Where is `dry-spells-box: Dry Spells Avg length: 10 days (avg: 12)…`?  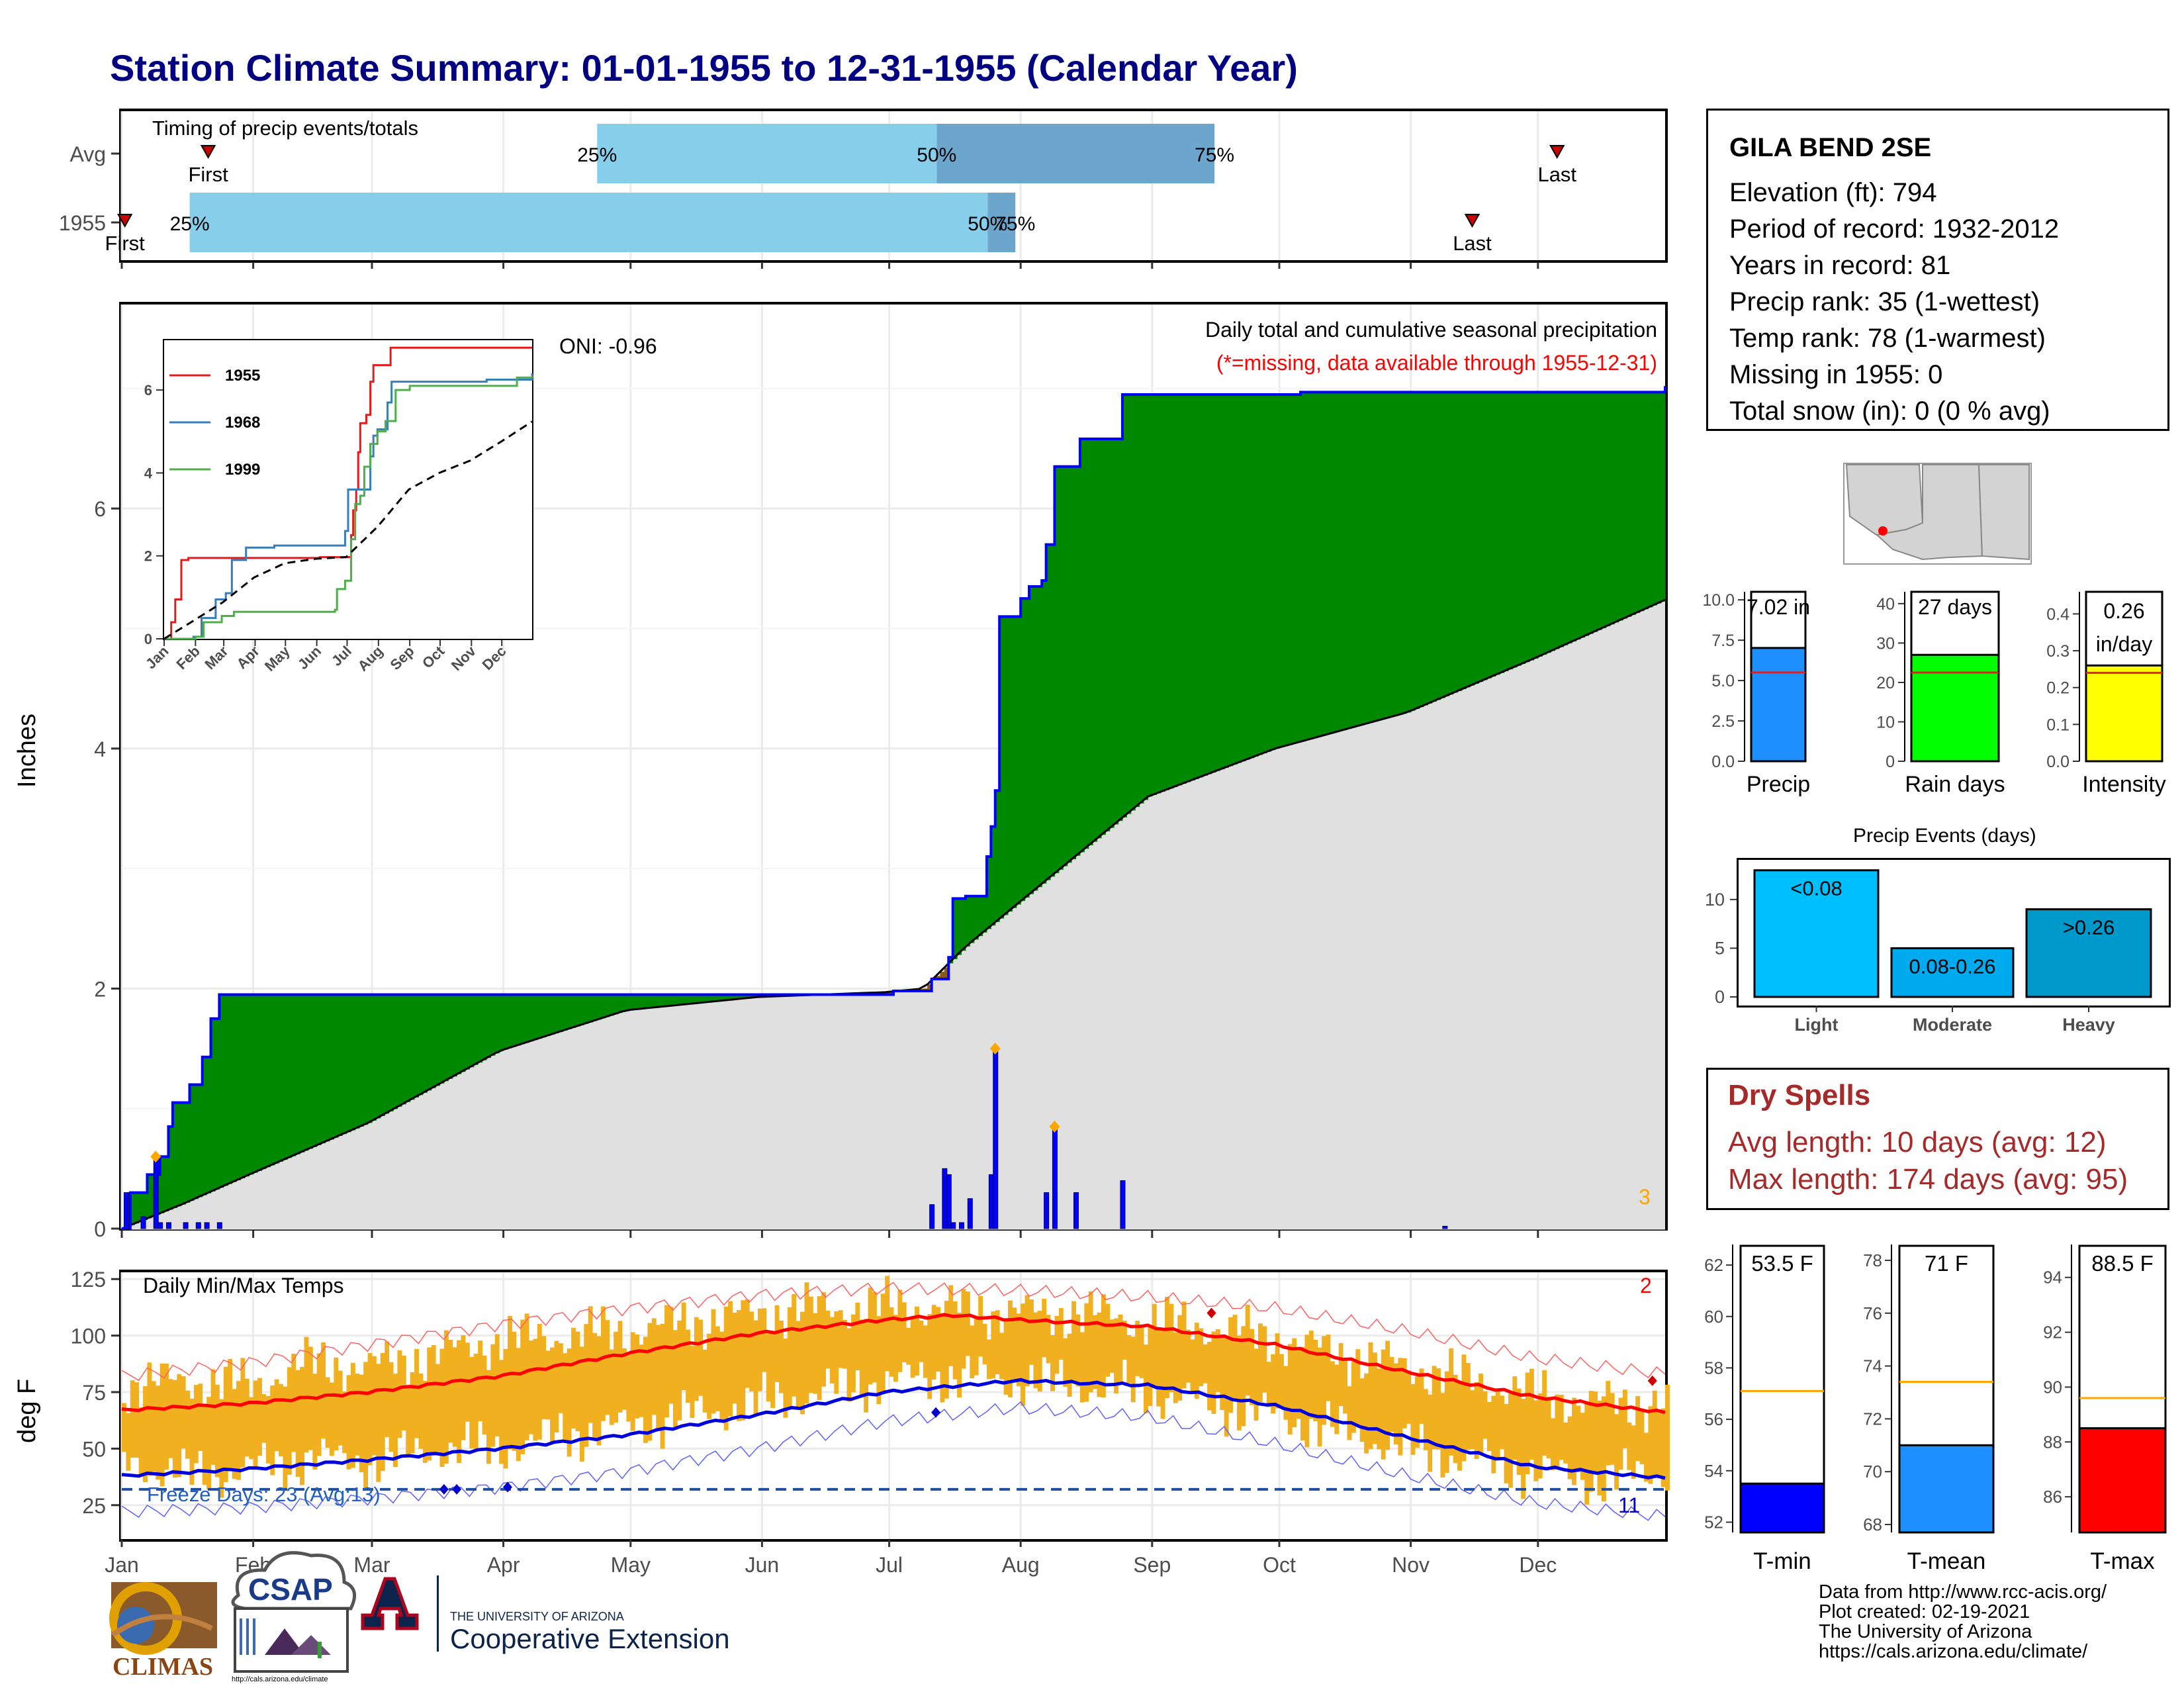
dry-spells-box: Dry Spells Avg length: 10 days (avg: 12)… is located at coordinates (1937, 1139).